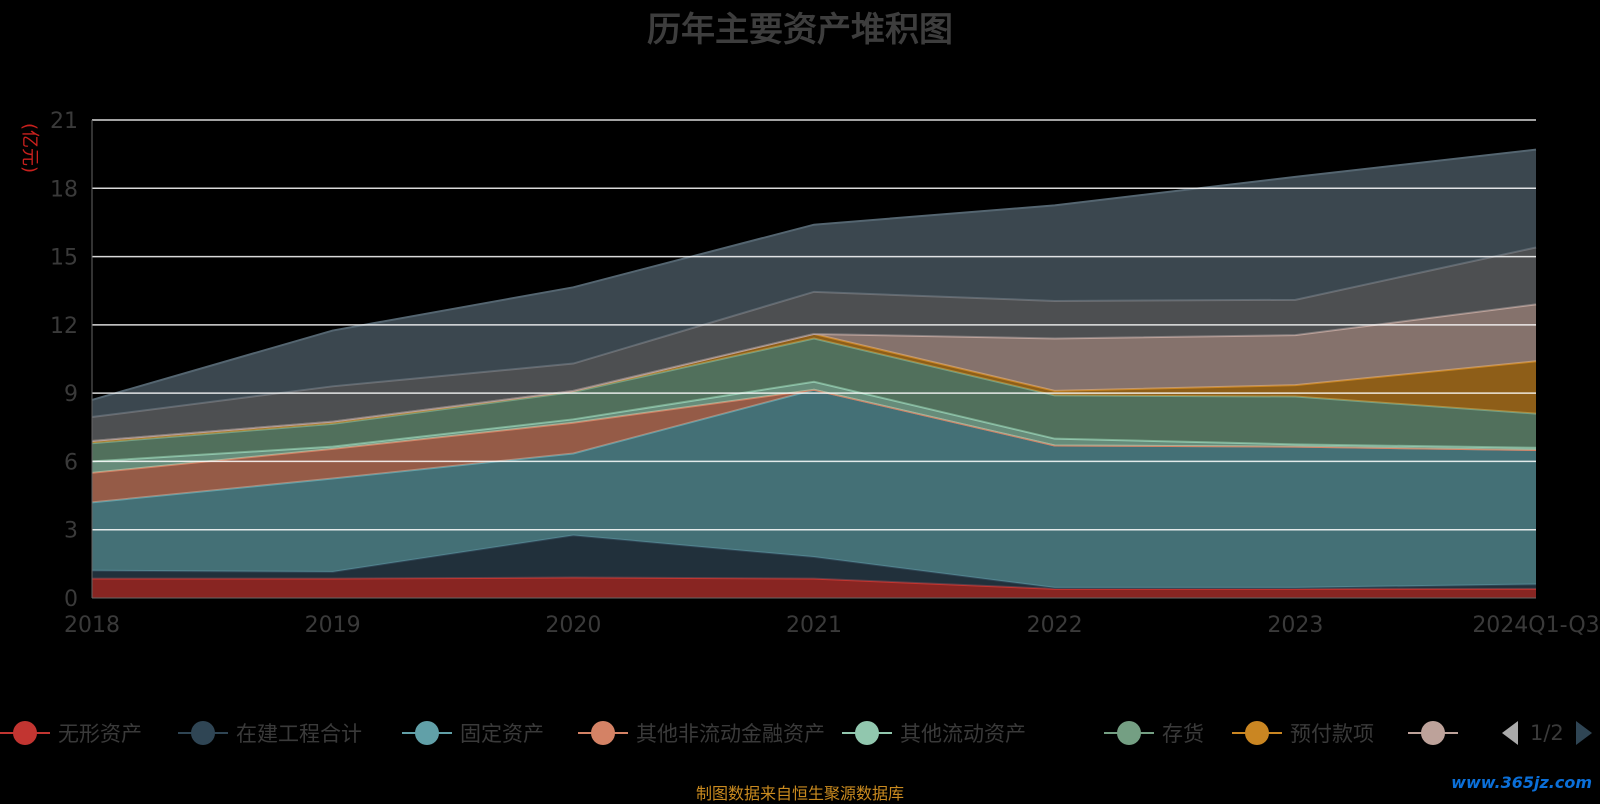 This screenshot has height=804, width=1600. What do you see at coordinates (299, 734) in the screenshot?
I see `legend-label: 在建工程合计` at bounding box center [299, 734].